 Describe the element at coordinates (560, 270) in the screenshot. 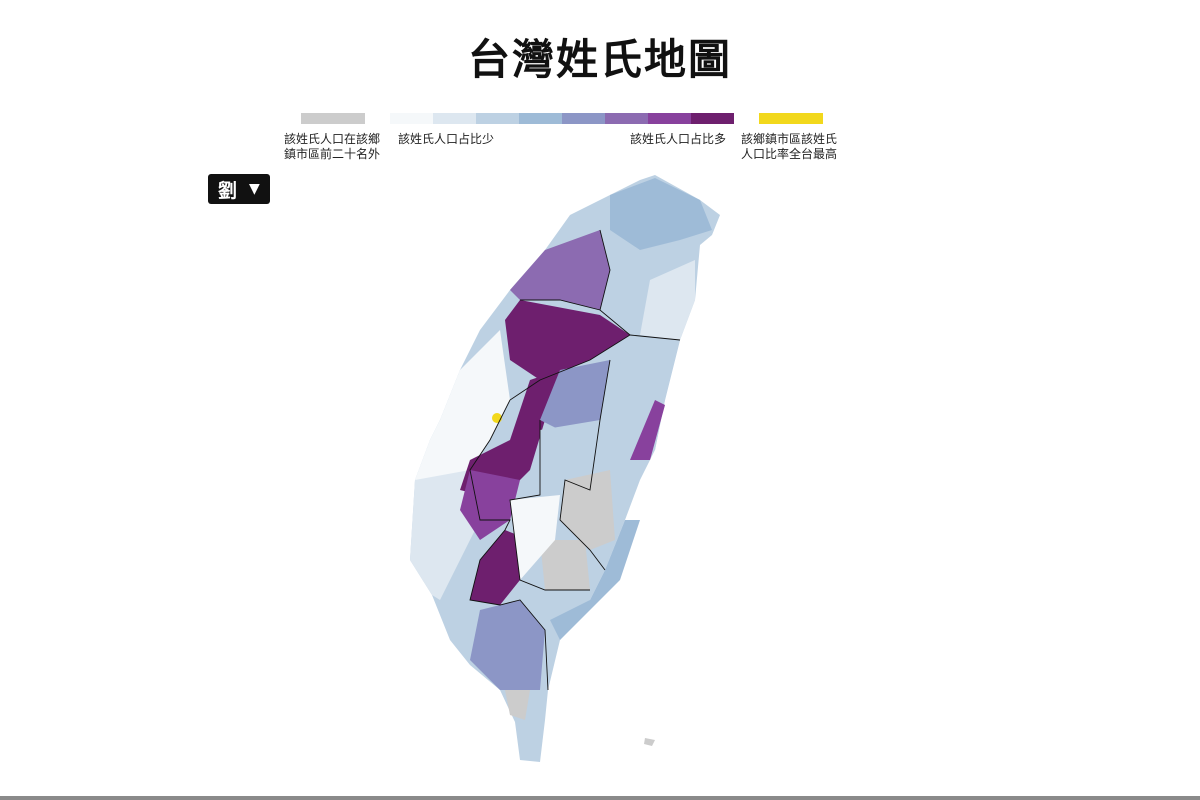

I see `region-taoyuan-hsinchu` at that location.